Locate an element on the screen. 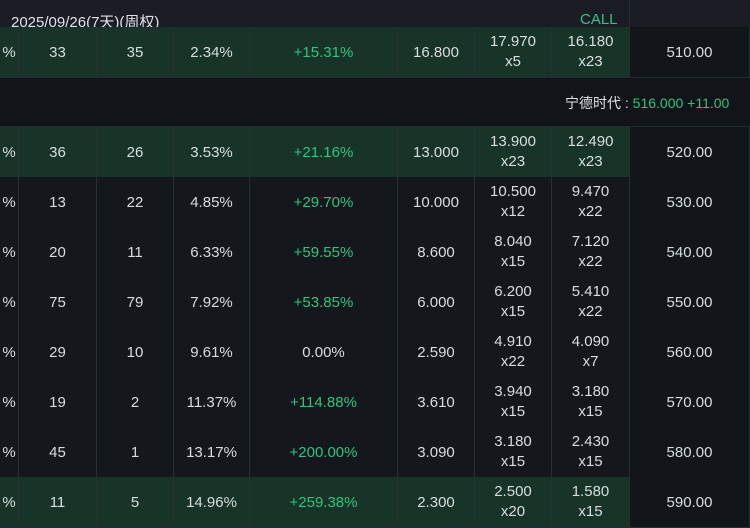  last-price-cell: 8.600 is located at coordinates (436, 252).